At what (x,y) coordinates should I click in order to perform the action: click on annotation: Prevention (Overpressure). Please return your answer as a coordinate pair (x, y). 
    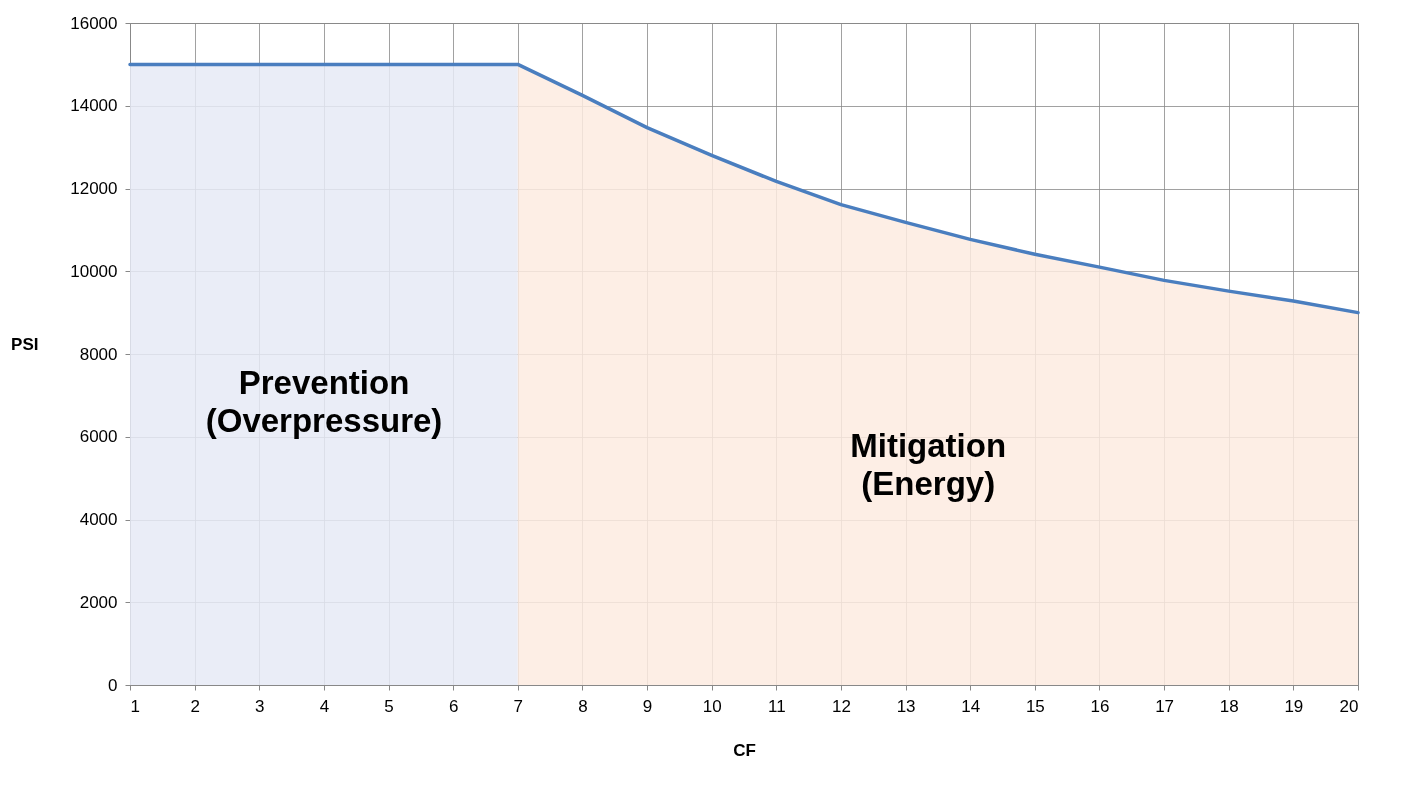
    Looking at the image, I should click on (324, 401).